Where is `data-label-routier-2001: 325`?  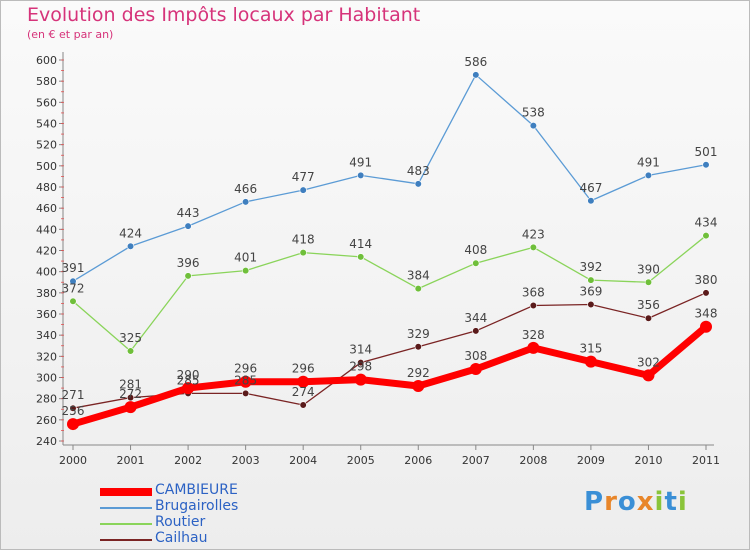 data-label-routier-2001: 325 is located at coordinates (130, 338).